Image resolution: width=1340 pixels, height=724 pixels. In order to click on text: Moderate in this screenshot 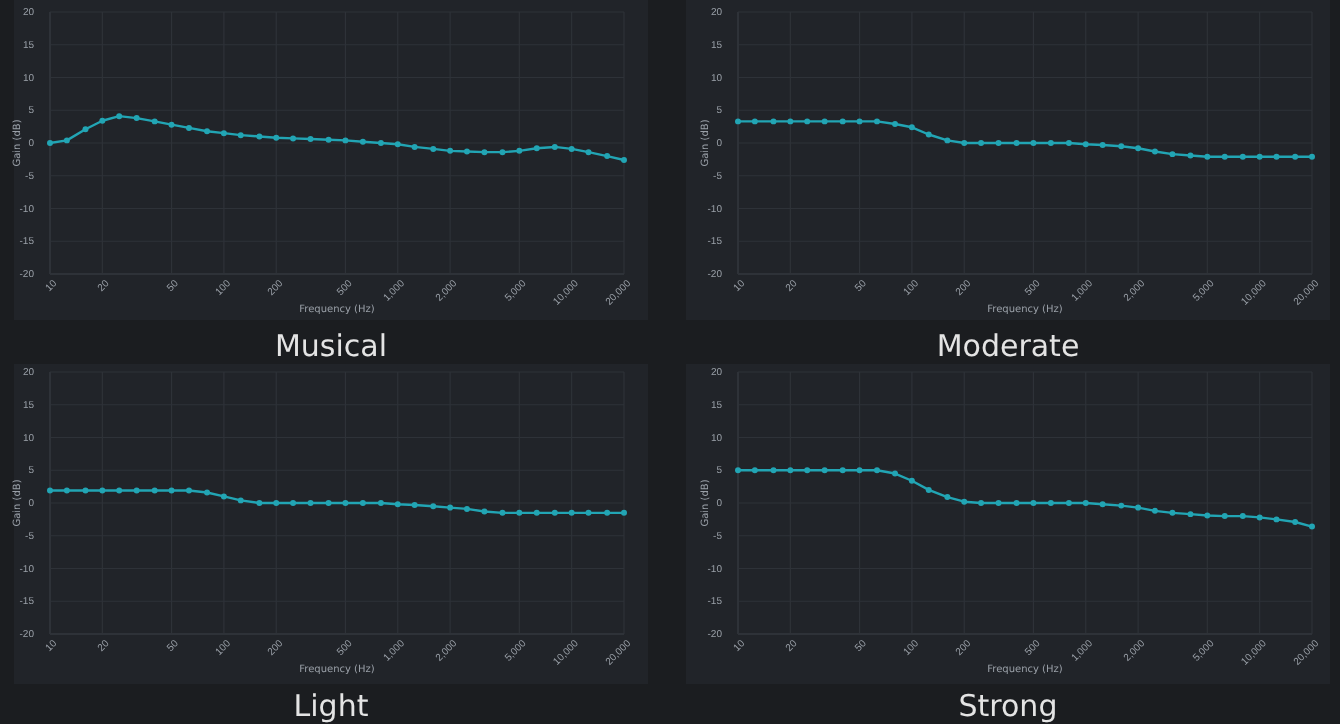, I will do `click(1008, 346)`.